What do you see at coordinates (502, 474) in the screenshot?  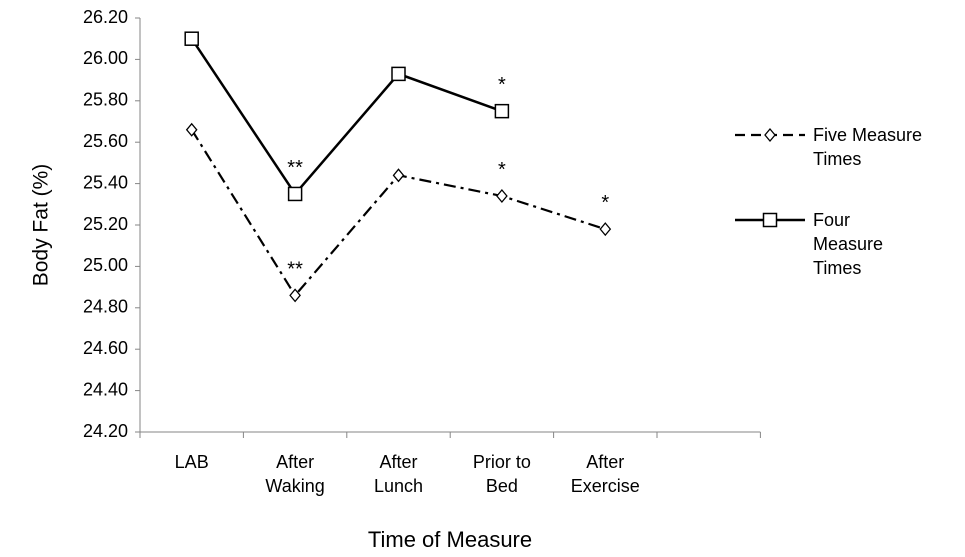 I see `x-tick-label: Prior to Bed` at bounding box center [502, 474].